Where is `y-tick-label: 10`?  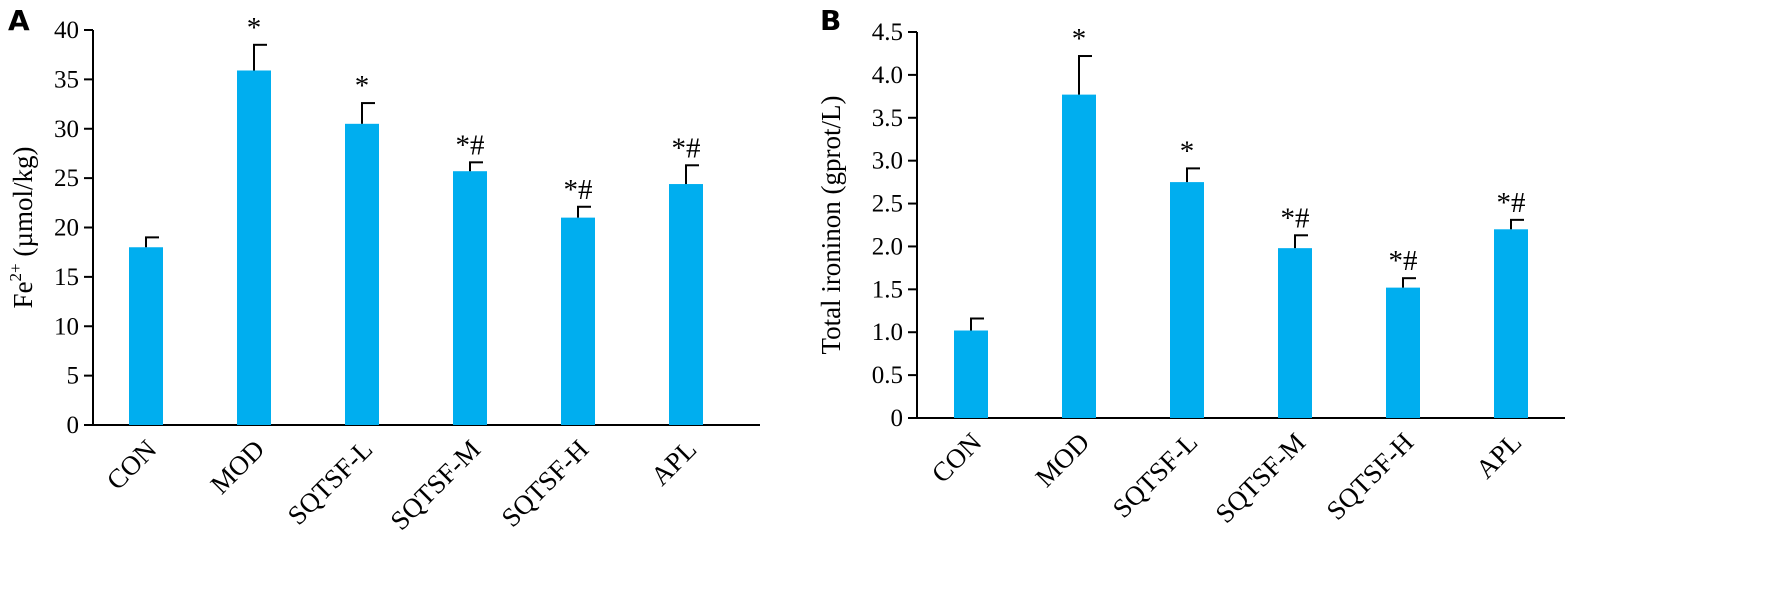 y-tick-label: 10 is located at coordinates (66, 326).